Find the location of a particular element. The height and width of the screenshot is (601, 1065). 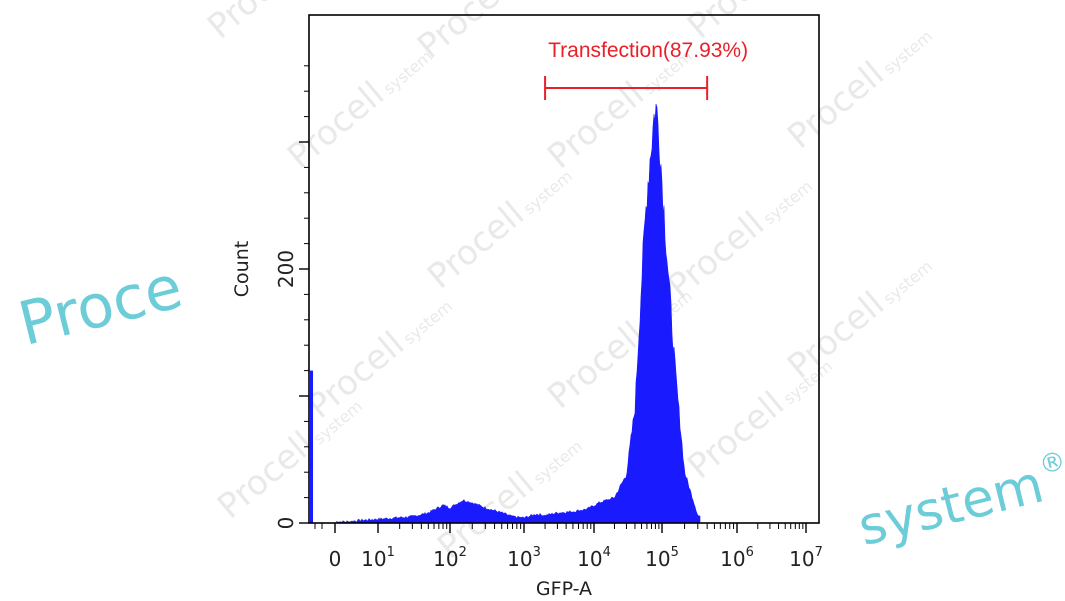

faint-watermark-13: Procellsystem is located at coordinates (859, 315).